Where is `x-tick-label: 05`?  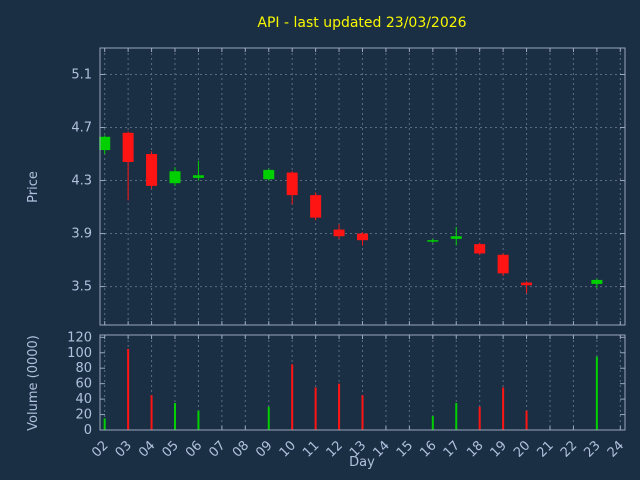 x-tick-label: 05 is located at coordinates (171, 449).